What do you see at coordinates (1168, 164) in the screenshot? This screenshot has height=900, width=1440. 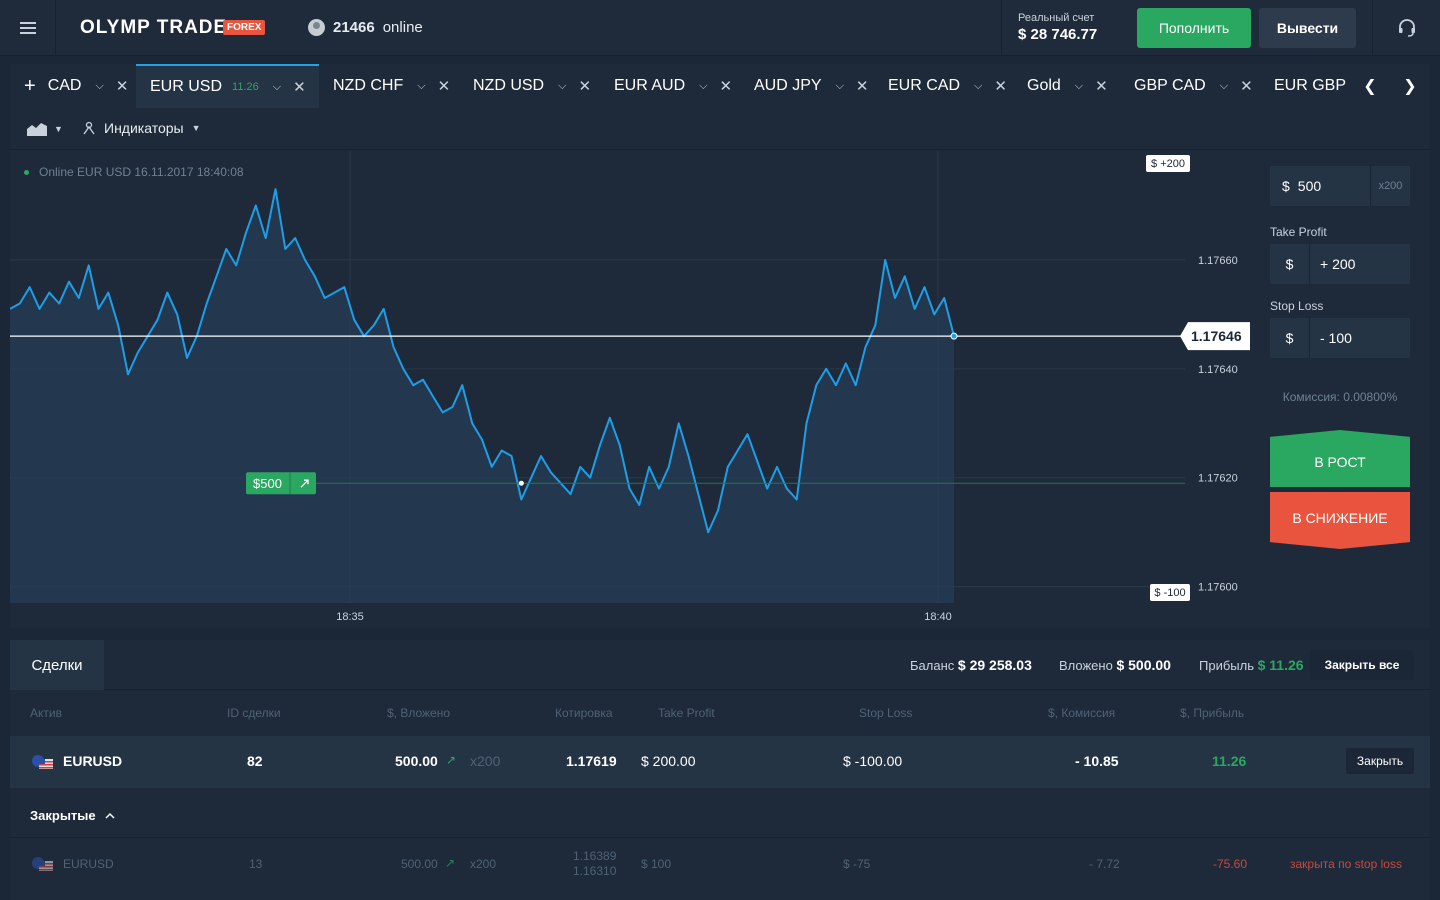 I see `take-profit-tag-label: $ +200` at bounding box center [1168, 164].